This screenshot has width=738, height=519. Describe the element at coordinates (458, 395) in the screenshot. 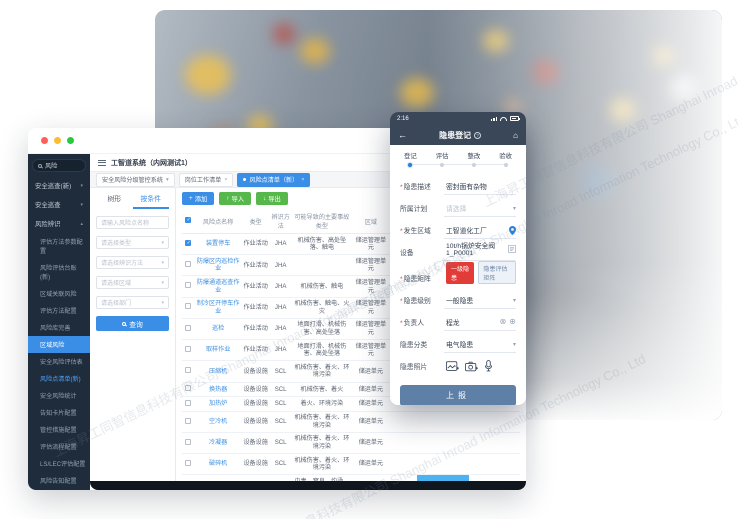

I see `submit-button: 上报` at that location.